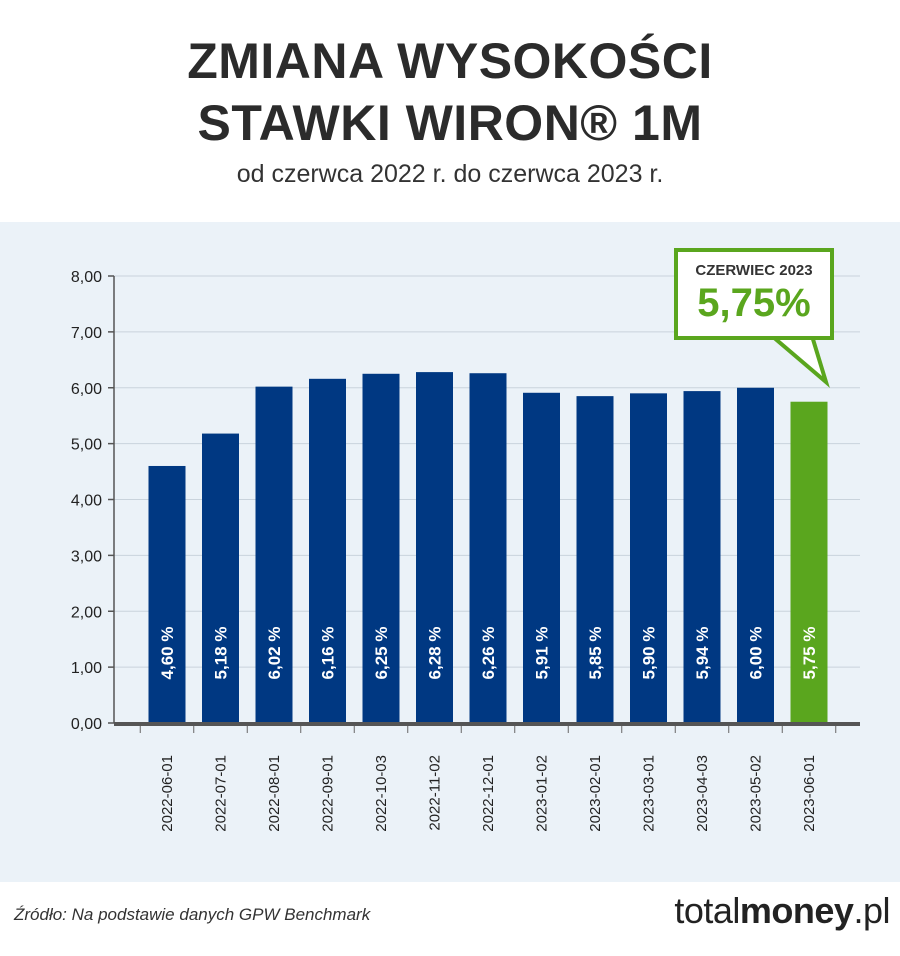 The image size is (900, 956). I want to click on chart-subtitle: od czerwca 2022 r. do czerwca 2023 r., so click(450, 174).